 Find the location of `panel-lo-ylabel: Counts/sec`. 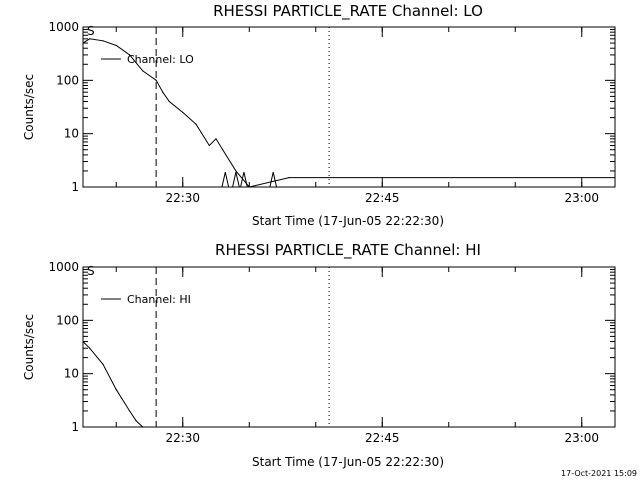

panel-lo-ylabel: Counts/sec is located at coordinates (29, 107).